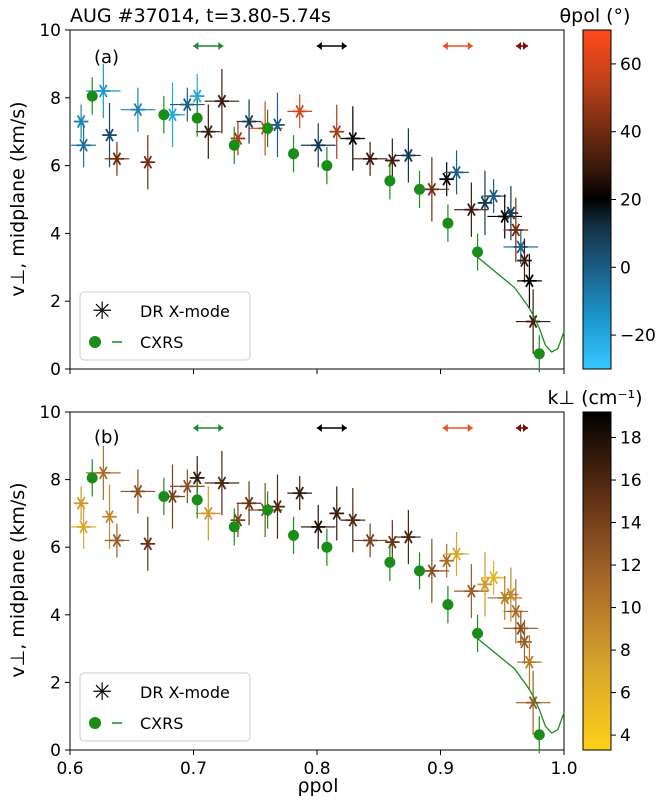 The width and height of the screenshot is (664, 808). What do you see at coordinates (631, 201) in the screenshot?
I see `colorbar-tick-label: 20` at bounding box center [631, 201].